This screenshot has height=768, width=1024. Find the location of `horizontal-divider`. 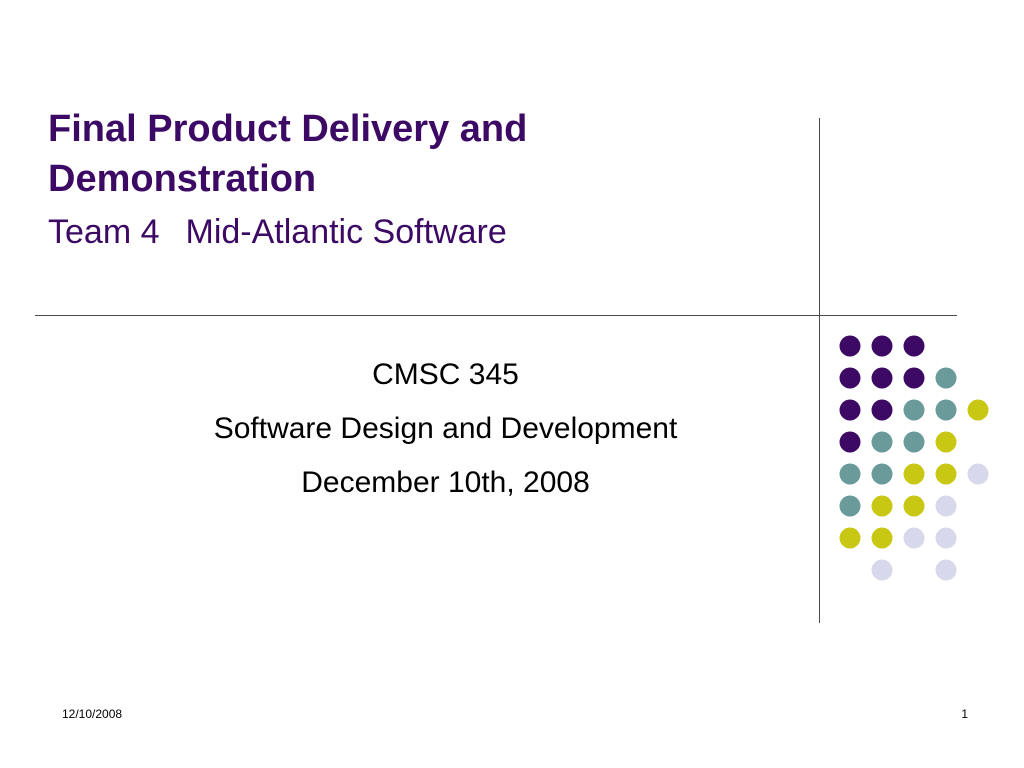

horizontal-divider is located at coordinates (496, 315).